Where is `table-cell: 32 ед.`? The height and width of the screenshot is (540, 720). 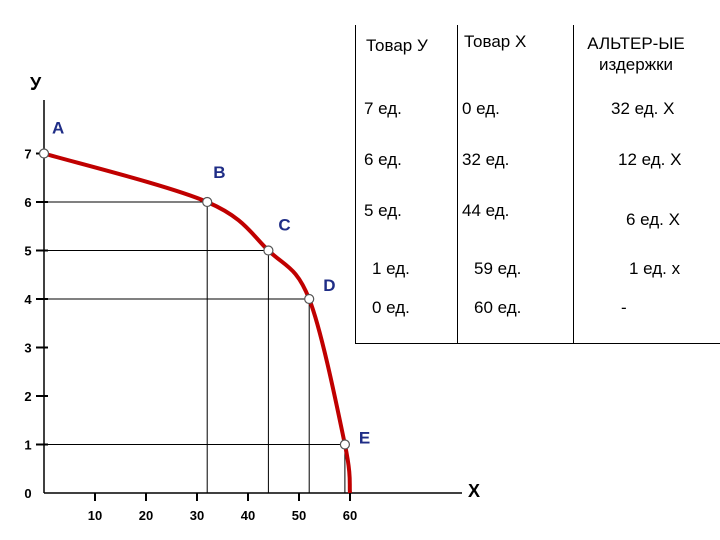 table-cell: 32 ед. is located at coordinates (486, 159).